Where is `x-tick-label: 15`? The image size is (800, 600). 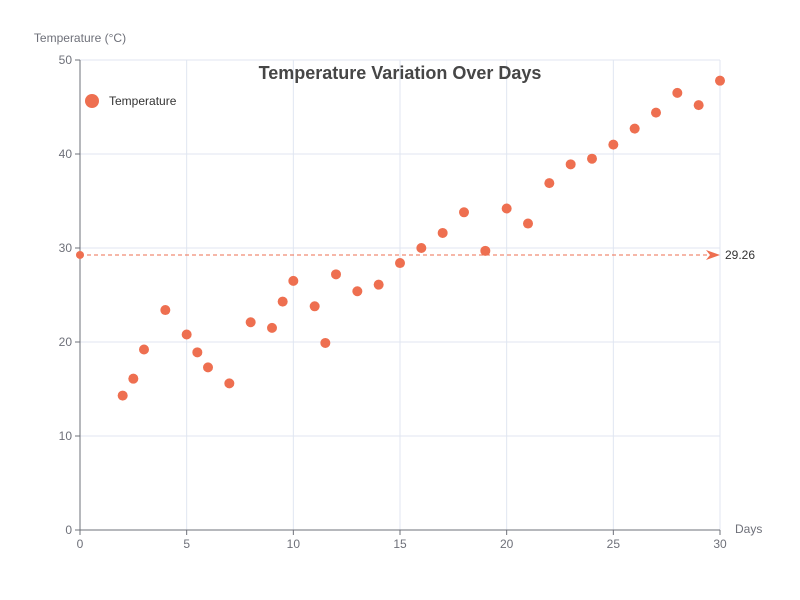 x-tick-label: 15 is located at coordinates (400, 544).